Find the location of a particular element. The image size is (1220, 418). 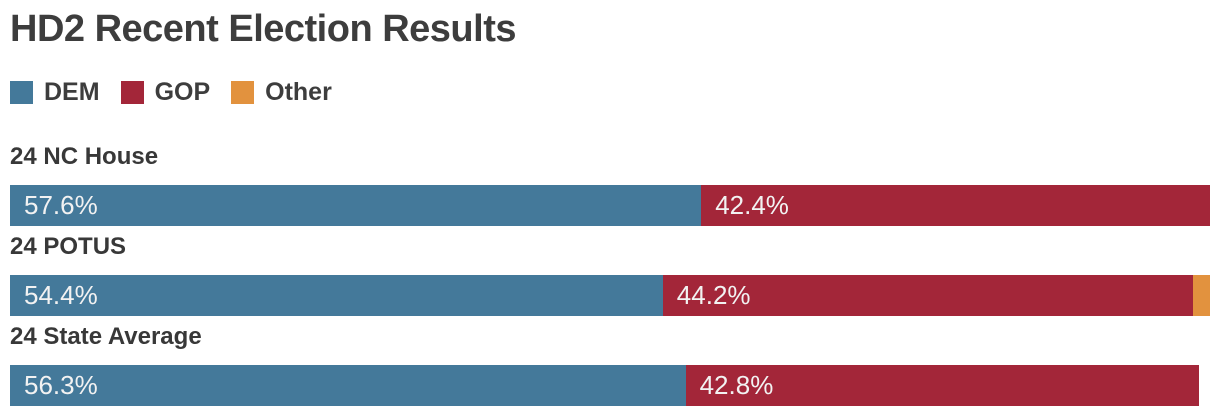

stacked-bar: 57.6% 42.4% is located at coordinates (610, 205).